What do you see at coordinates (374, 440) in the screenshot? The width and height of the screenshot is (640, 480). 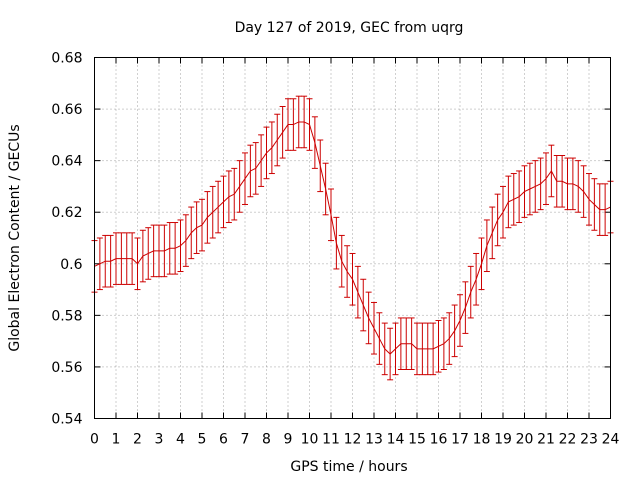 I see `x-tick-label: 13` at bounding box center [374, 440].